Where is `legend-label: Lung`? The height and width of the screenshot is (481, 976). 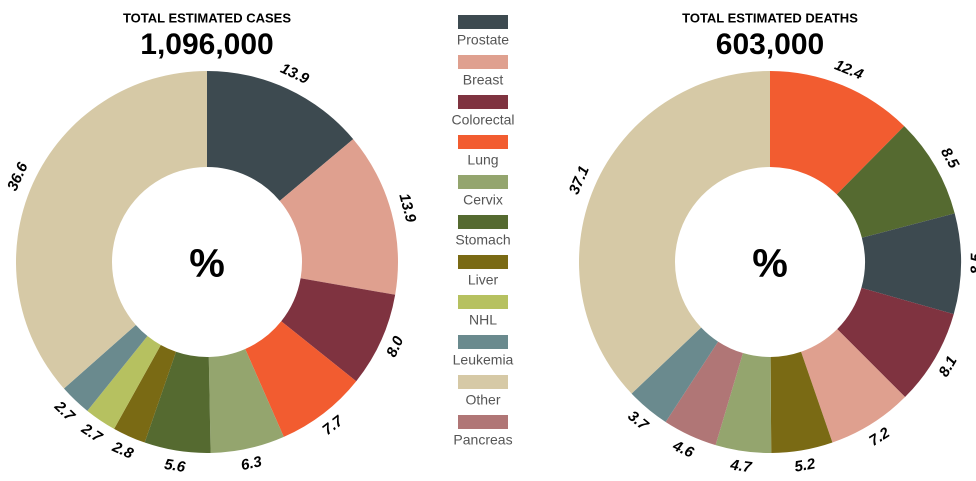 legend-label: Lung is located at coordinates (482, 160).